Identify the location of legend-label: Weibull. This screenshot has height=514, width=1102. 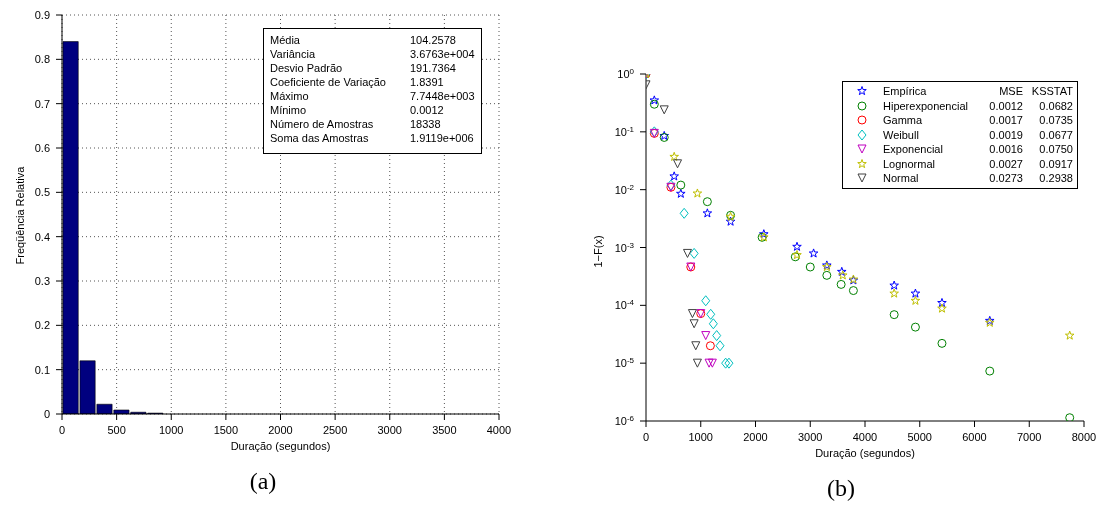
(901, 134).